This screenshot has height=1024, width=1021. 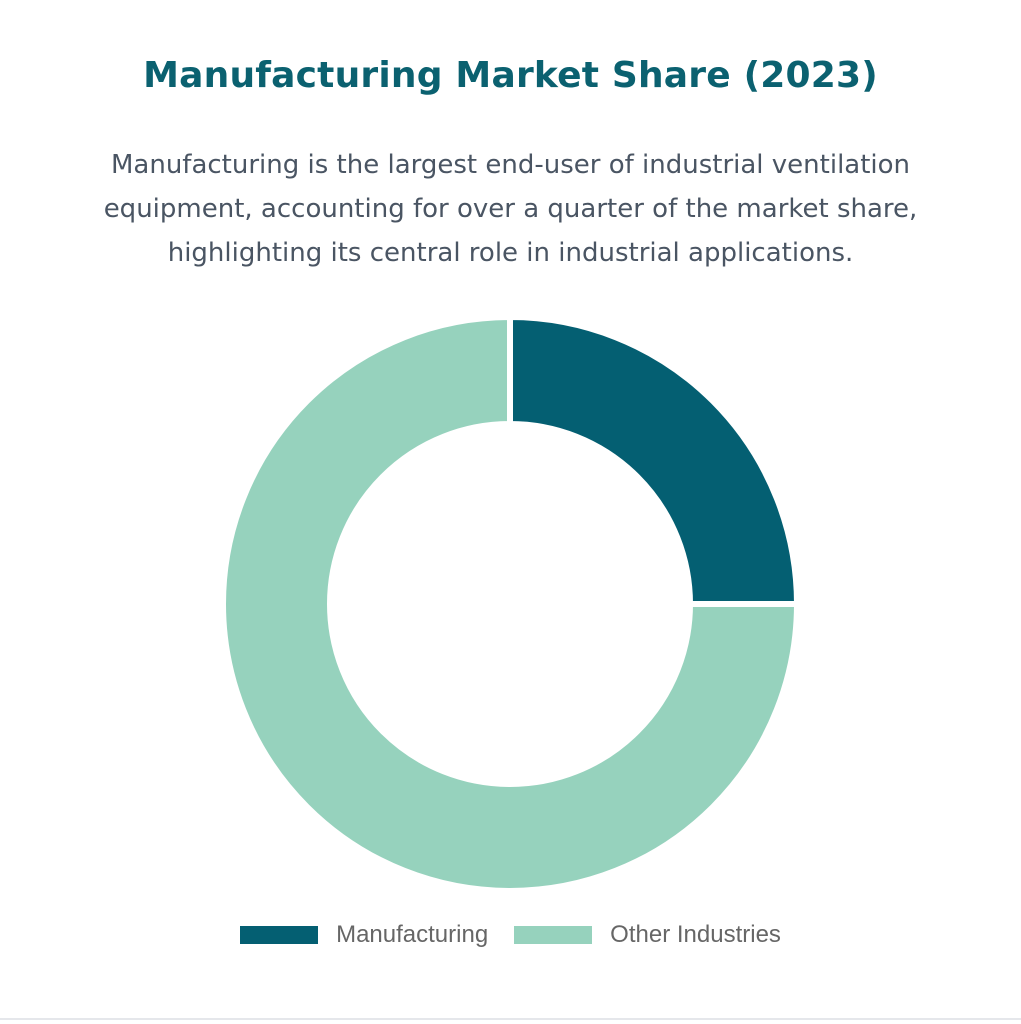 I want to click on legend-label-other-industries: Other Industries, so click(x=695, y=934).